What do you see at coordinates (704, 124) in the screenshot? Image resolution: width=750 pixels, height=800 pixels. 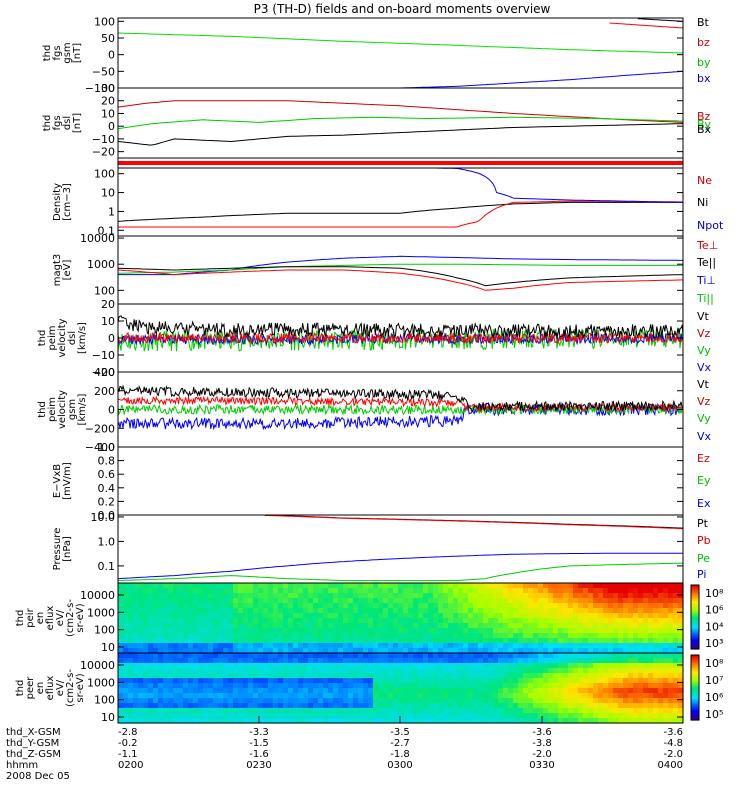 I see `legend-by: By` at bounding box center [704, 124].